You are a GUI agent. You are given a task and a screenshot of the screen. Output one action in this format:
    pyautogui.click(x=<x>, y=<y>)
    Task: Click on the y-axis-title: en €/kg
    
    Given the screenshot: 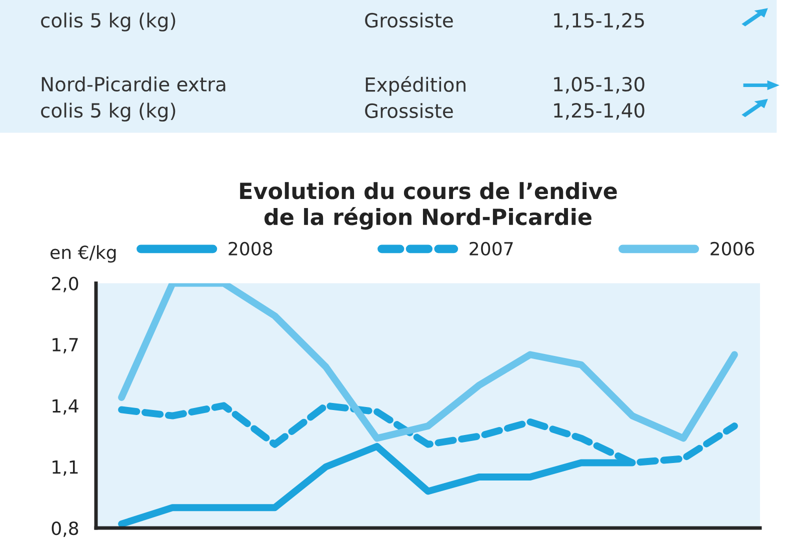 What is the action you would take?
    pyautogui.click(x=83, y=254)
    